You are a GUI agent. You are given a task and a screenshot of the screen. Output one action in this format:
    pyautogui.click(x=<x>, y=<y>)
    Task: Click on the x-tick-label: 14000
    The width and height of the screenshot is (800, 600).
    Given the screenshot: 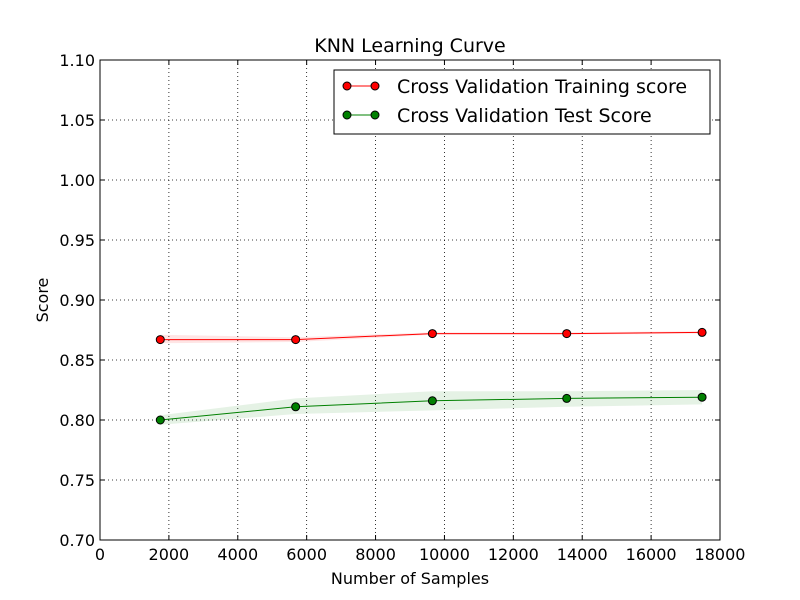 What is the action you would take?
    pyautogui.click(x=582, y=554)
    